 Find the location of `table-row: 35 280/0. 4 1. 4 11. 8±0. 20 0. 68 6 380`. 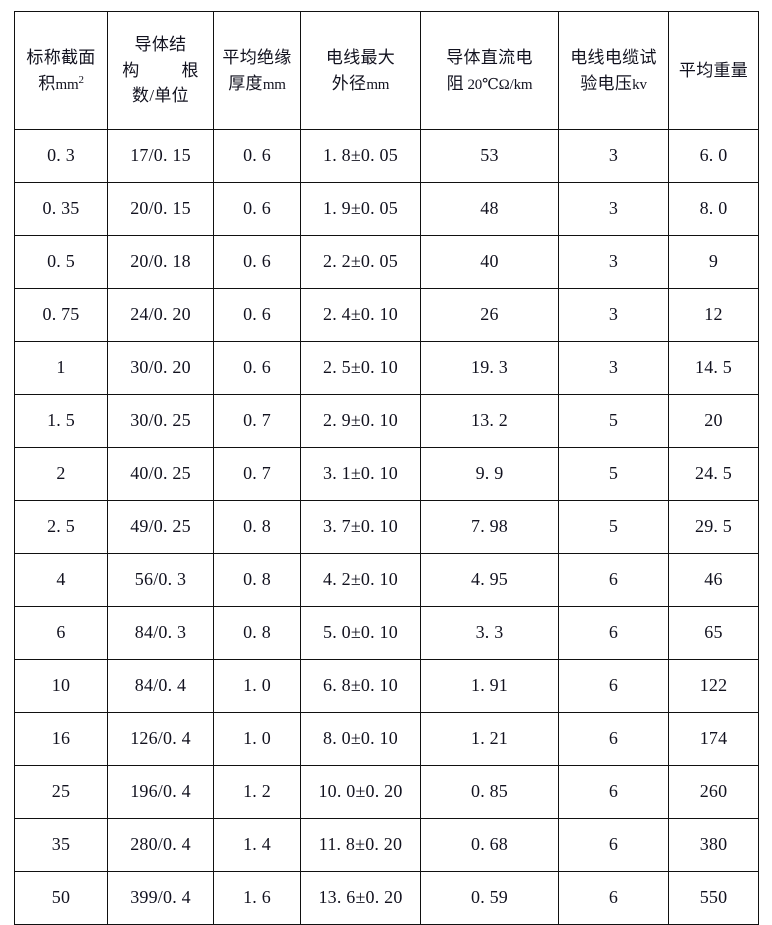

table-row: 35 280/0. 4 1. 4 11. 8±0. 20 0. 68 6 380 is located at coordinates (386, 845).